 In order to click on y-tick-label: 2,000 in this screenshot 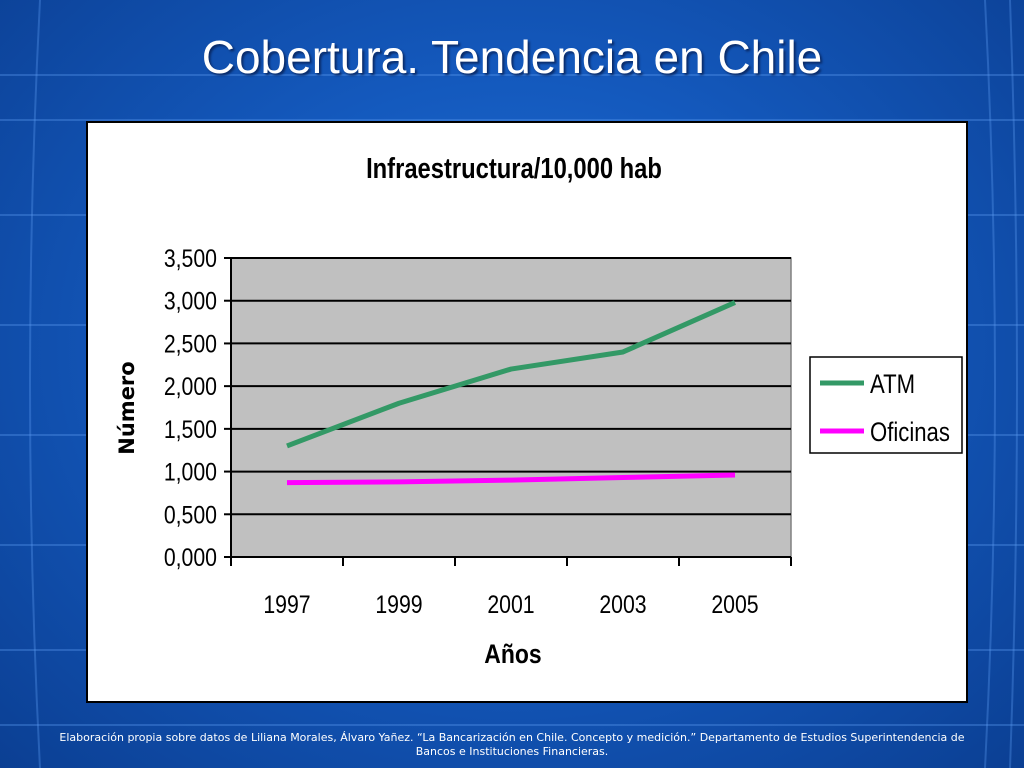, I will do `click(190, 387)`.